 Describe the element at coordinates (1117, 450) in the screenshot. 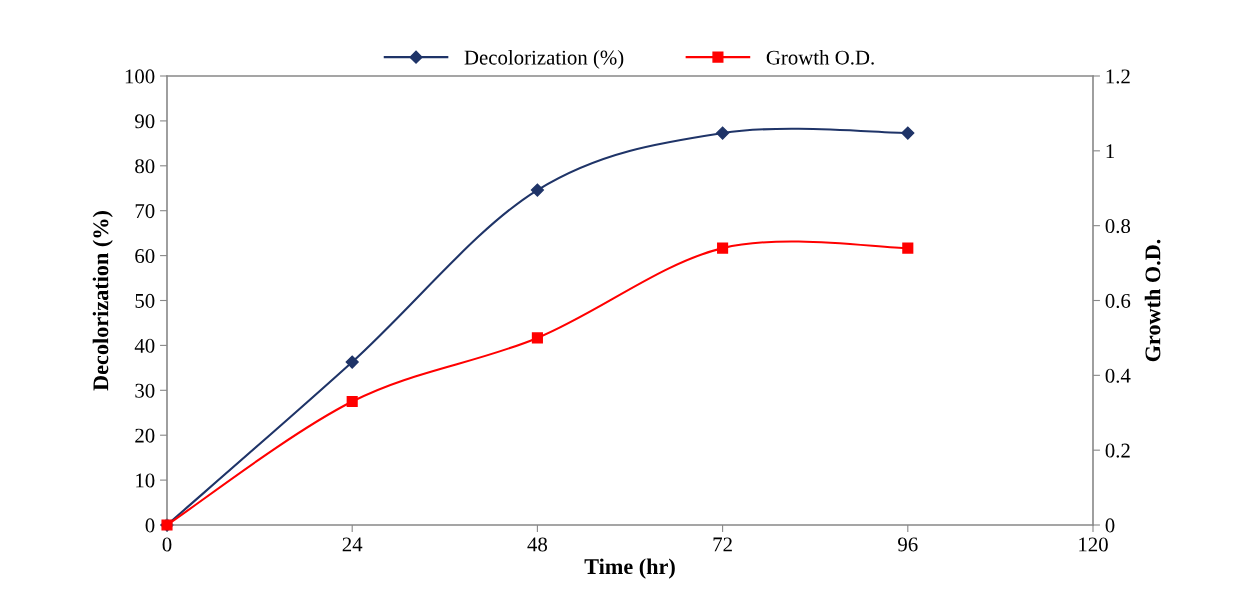

I see `y2-tick-label: 0.2` at that location.